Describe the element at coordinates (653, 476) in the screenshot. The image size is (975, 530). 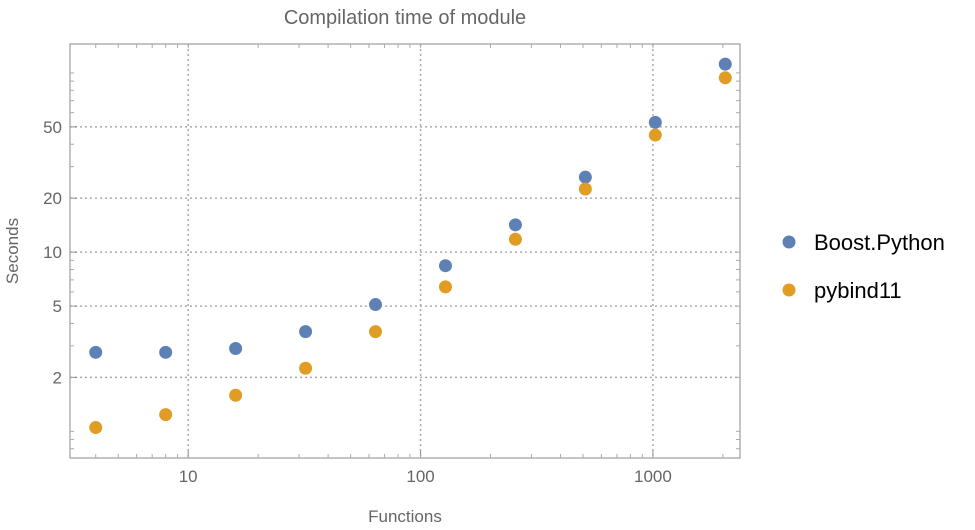
I see `x-tick-label: 1000` at that location.